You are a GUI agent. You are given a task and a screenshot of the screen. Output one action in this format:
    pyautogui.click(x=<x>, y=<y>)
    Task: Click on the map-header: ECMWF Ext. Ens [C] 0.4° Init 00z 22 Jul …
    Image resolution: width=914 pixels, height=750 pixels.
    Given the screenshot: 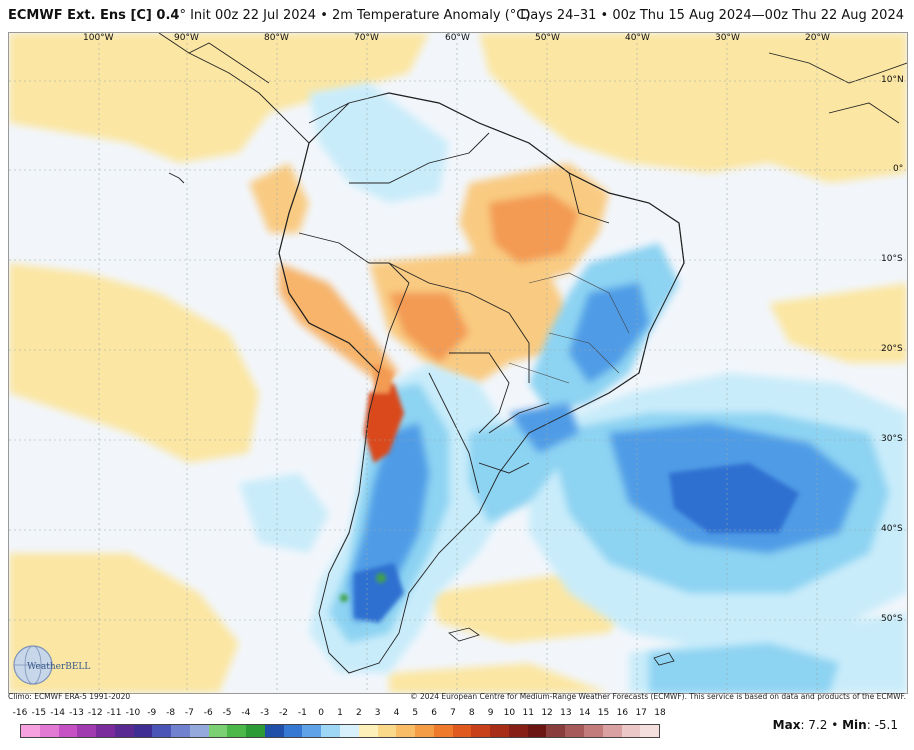 What is the action you would take?
    pyautogui.click(x=457, y=16)
    